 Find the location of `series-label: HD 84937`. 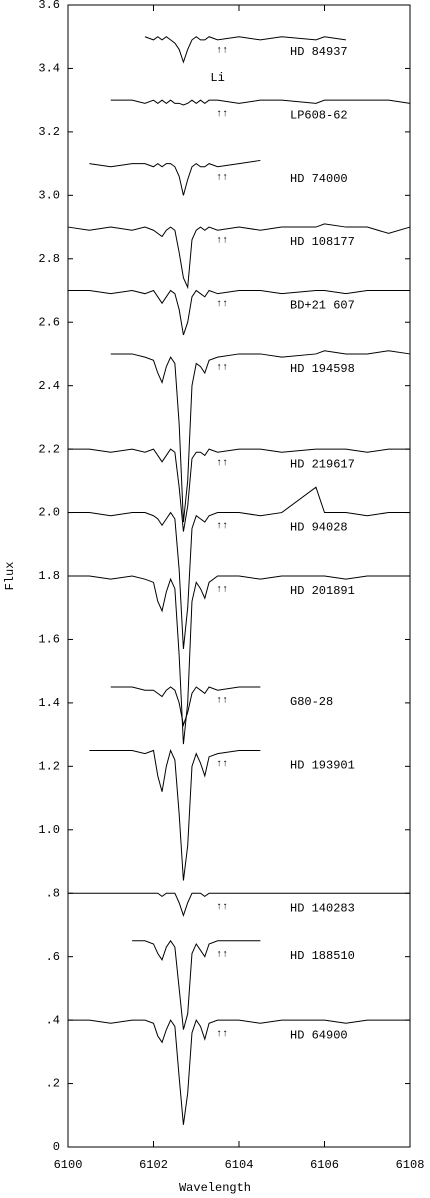

series-label: HD 84937 is located at coordinates (319, 52).